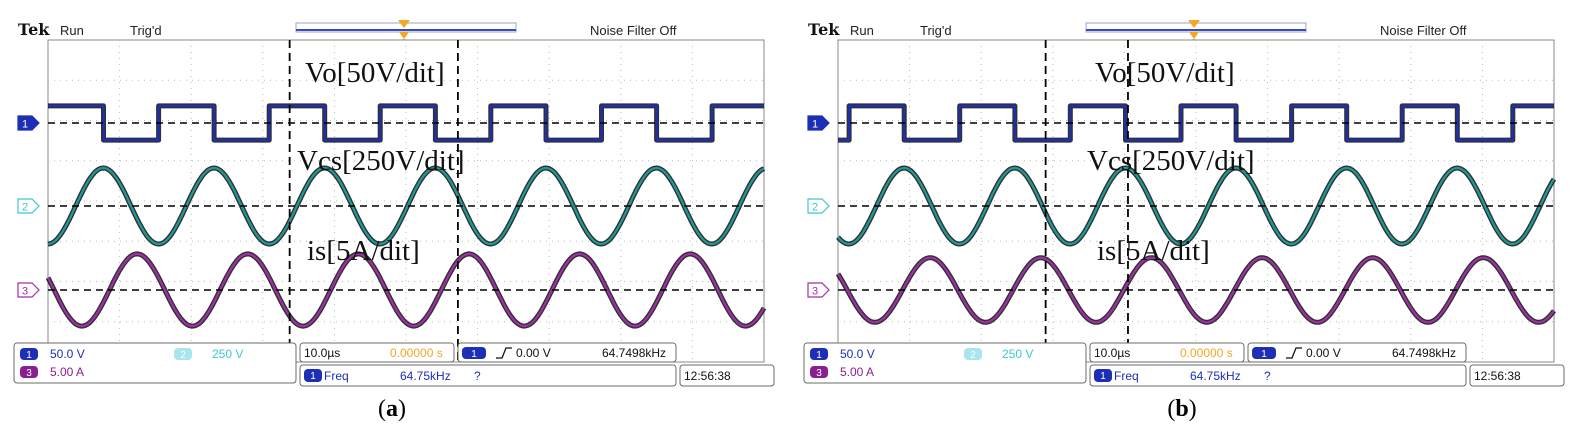  What do you see at coordinates (1182, 409) in the screenshot?
I see `caption-b: (b)` at bounding box center [1182, 409].